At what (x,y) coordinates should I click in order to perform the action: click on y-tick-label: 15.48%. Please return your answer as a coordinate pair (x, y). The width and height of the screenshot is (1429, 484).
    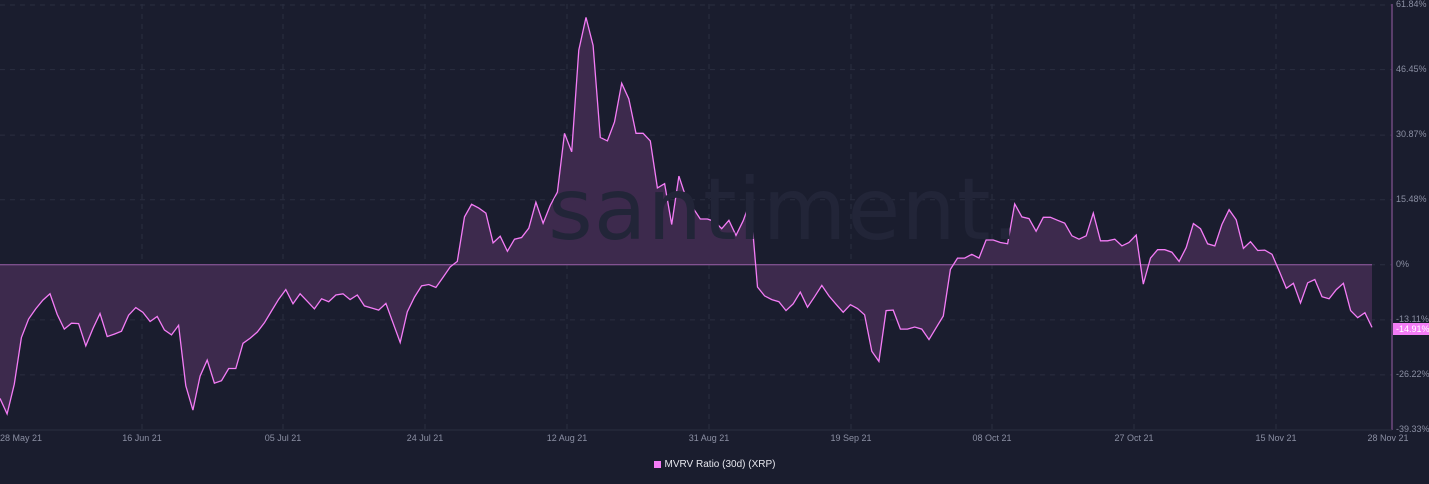
    Looking at the image, I should click on (1411, 199).